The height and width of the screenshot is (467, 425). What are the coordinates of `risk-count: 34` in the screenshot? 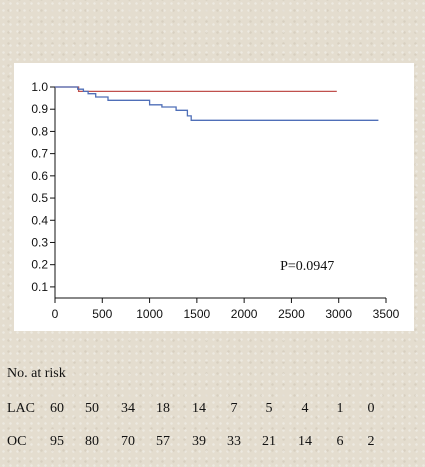 It's located at (128, 408).